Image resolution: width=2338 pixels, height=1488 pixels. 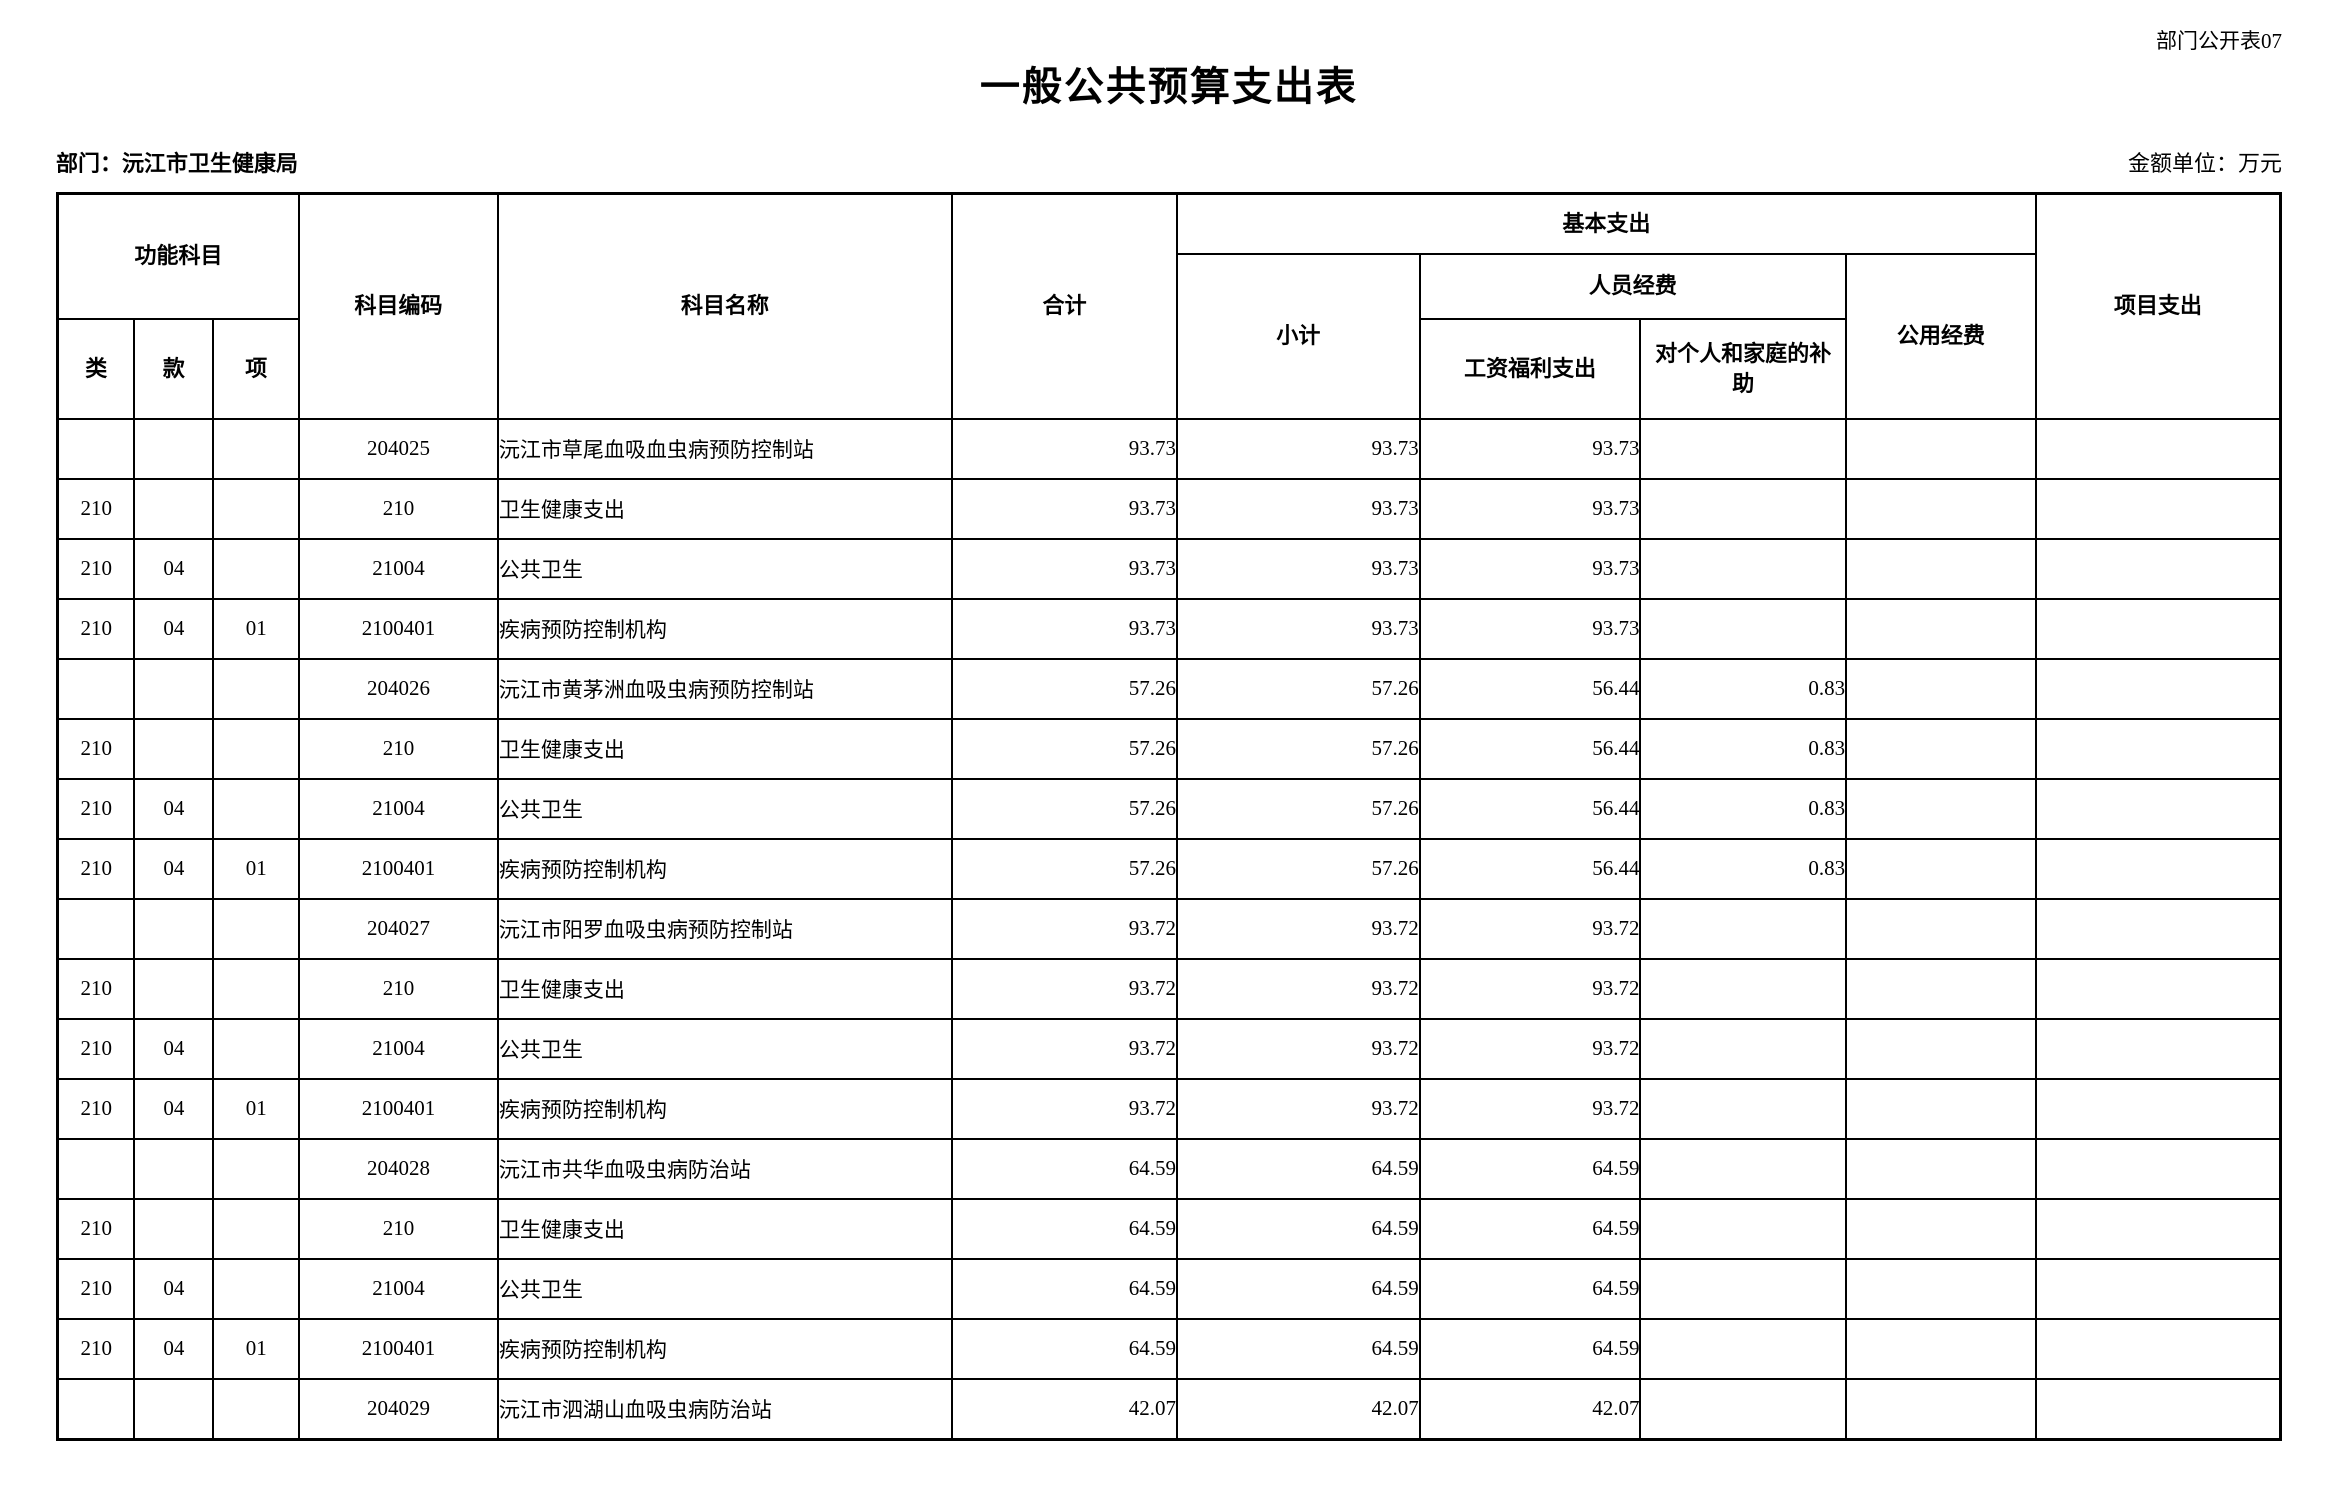 I want to click on subject-name-cell: 沅江市阳罗血吸虫病预防控制站, so click(x=725, y=928).